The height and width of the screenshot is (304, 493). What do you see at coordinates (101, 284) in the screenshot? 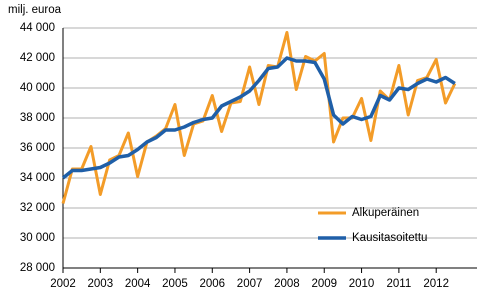
I see `x-tick-label: 2003` at bounding box center [101, 284].